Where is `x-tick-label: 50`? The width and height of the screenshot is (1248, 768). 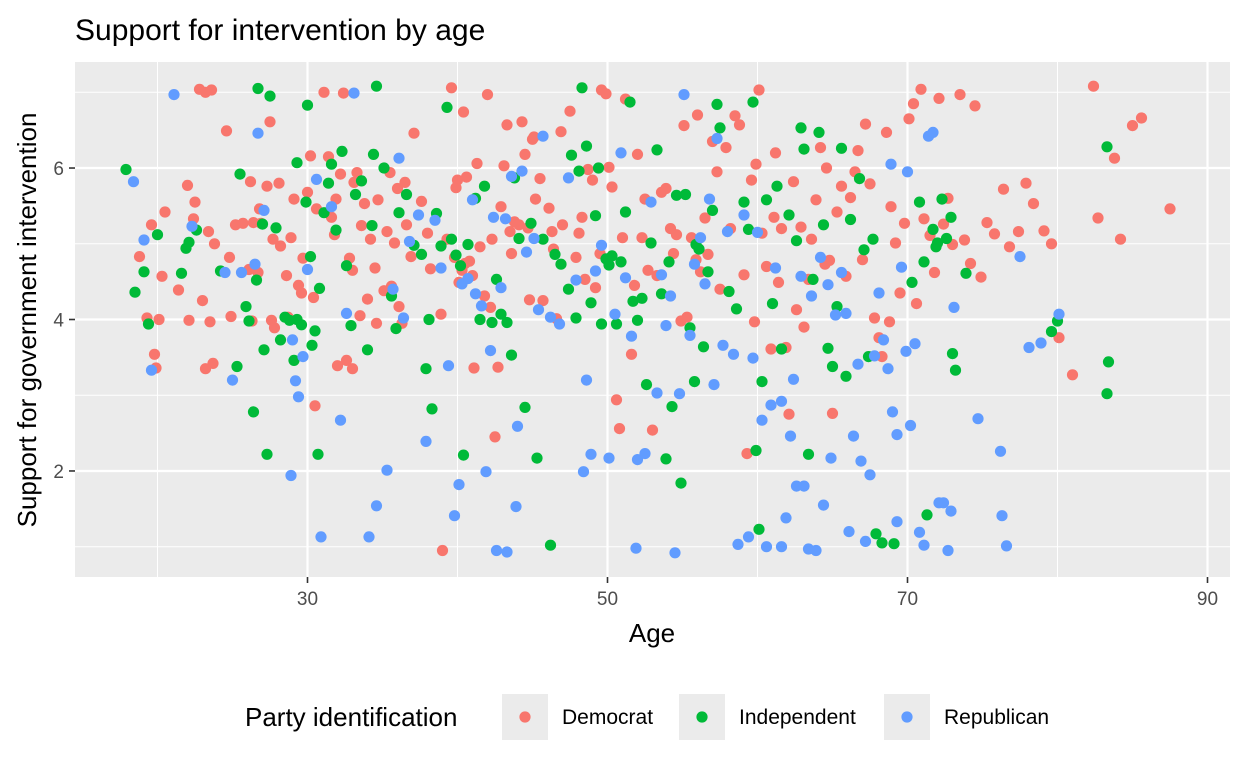
x-tick-label: 50 is located at coordinates (607, 599).